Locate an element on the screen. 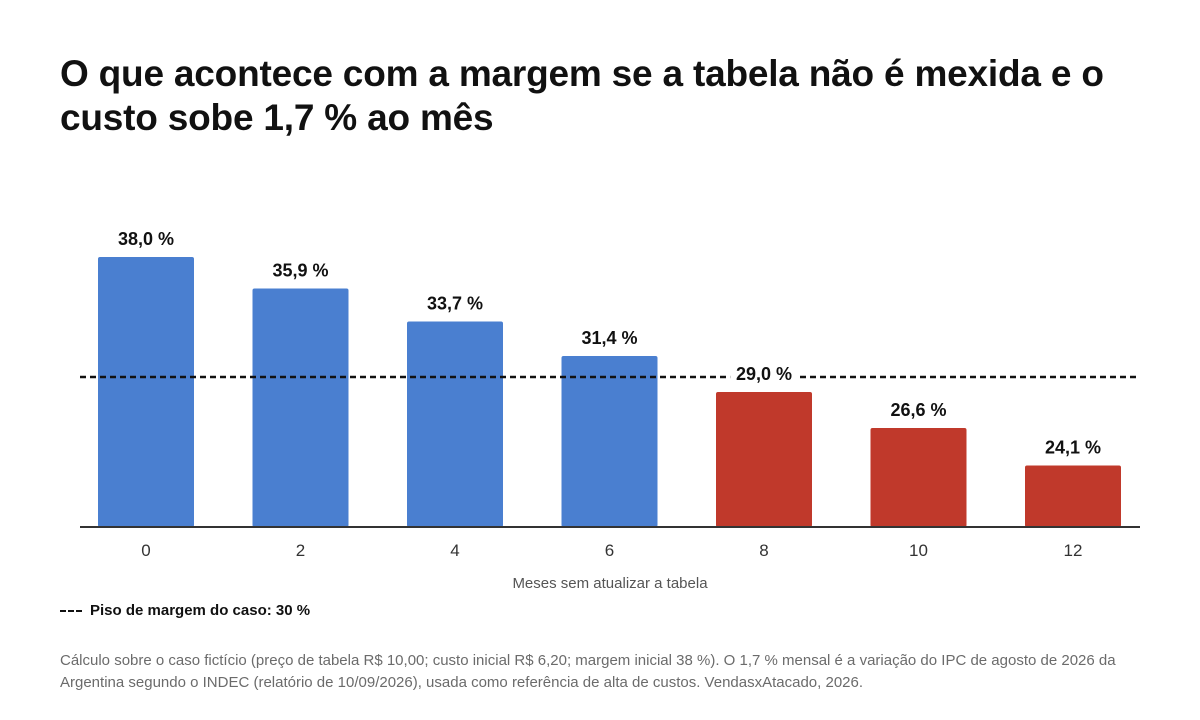 Image resolution: width=1200 pixels, height=720 pixels. x-tick-label-10: 10 is located at coordinates (918, 550).